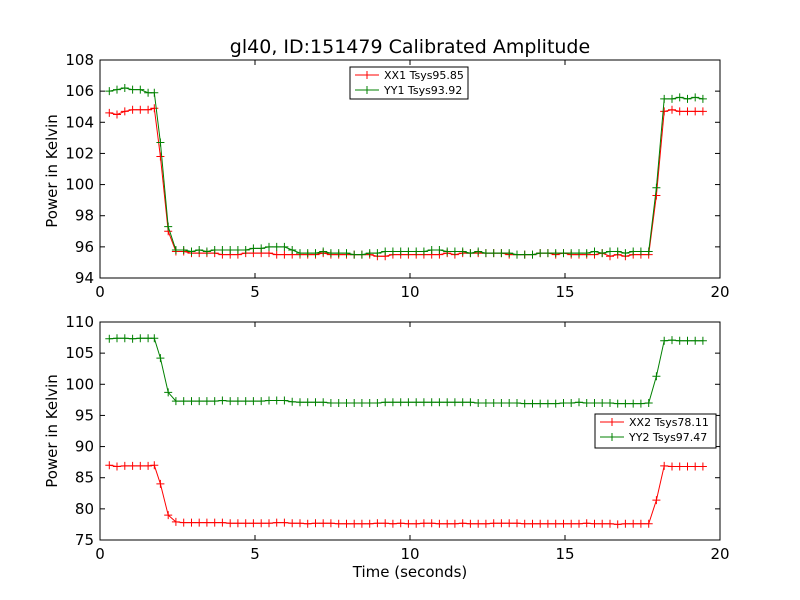 This screenshot has width=800, height=600. Describe the element at coordinates (410, 572) in the screenshot. I see `x-axis-label: Time (seconds)` at that location.